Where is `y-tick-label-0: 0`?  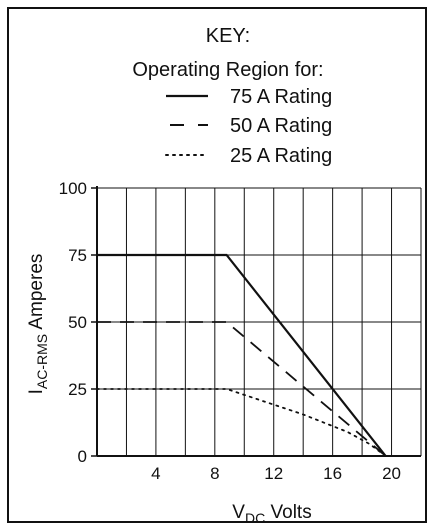
y-tick-label-0: 0 is located at coordinates (82, 456).